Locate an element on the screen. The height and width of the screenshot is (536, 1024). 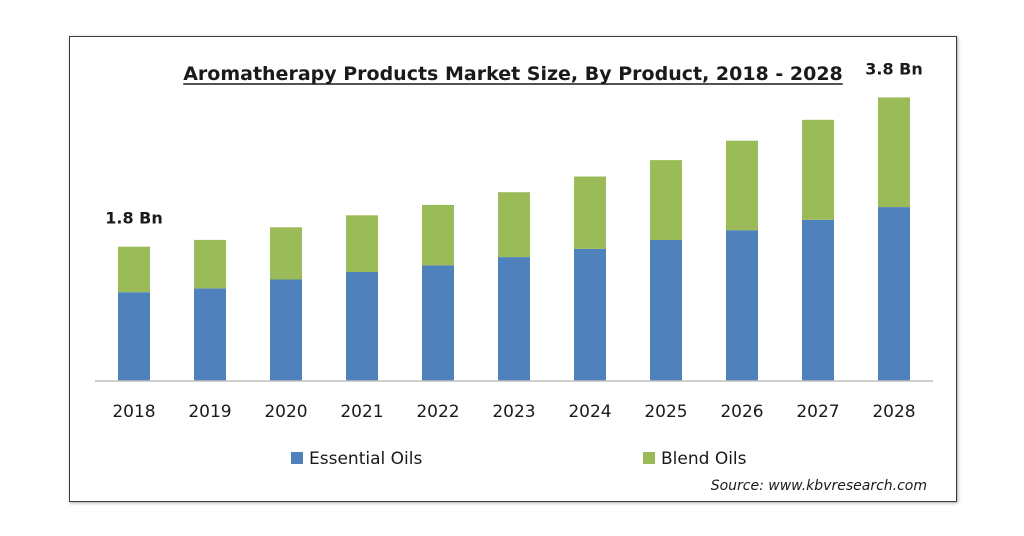
x-tick-label-2022: 2022 is located at coordinates (437, 412).